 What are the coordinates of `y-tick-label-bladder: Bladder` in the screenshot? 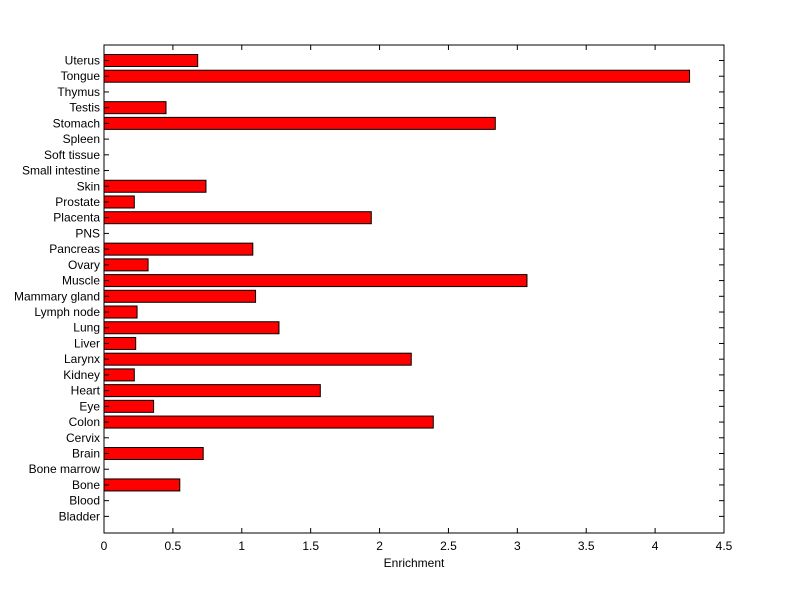 It's located at (79, 516).